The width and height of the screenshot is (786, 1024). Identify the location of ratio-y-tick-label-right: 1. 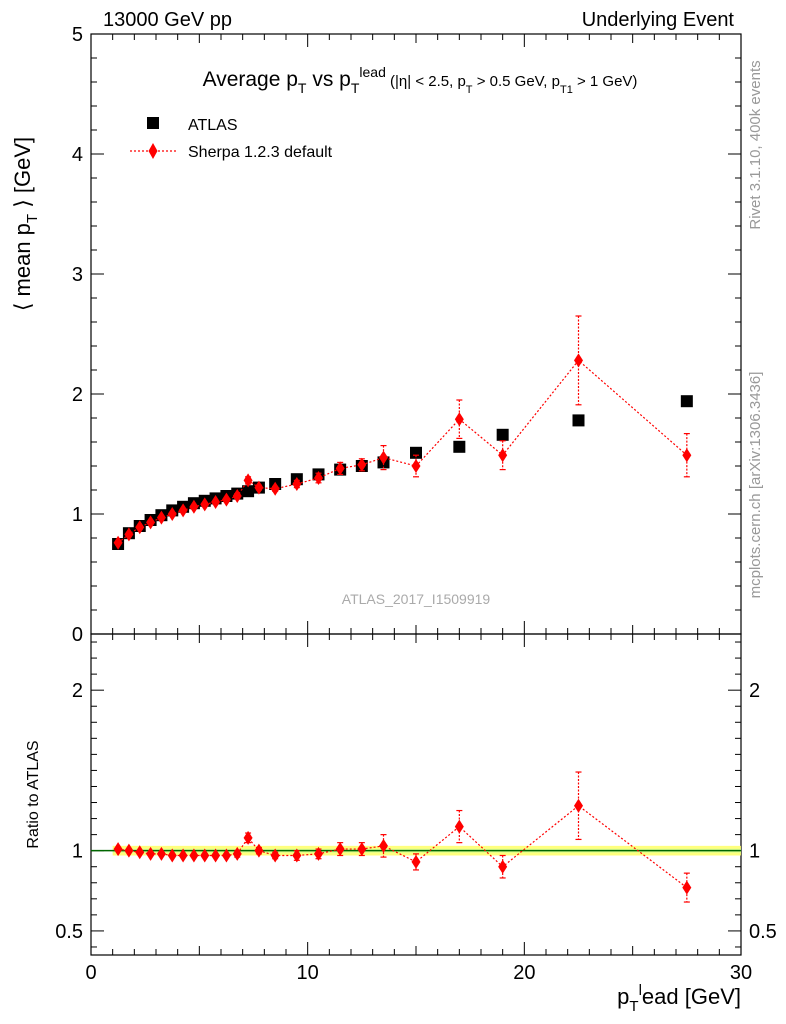
(754, 852).